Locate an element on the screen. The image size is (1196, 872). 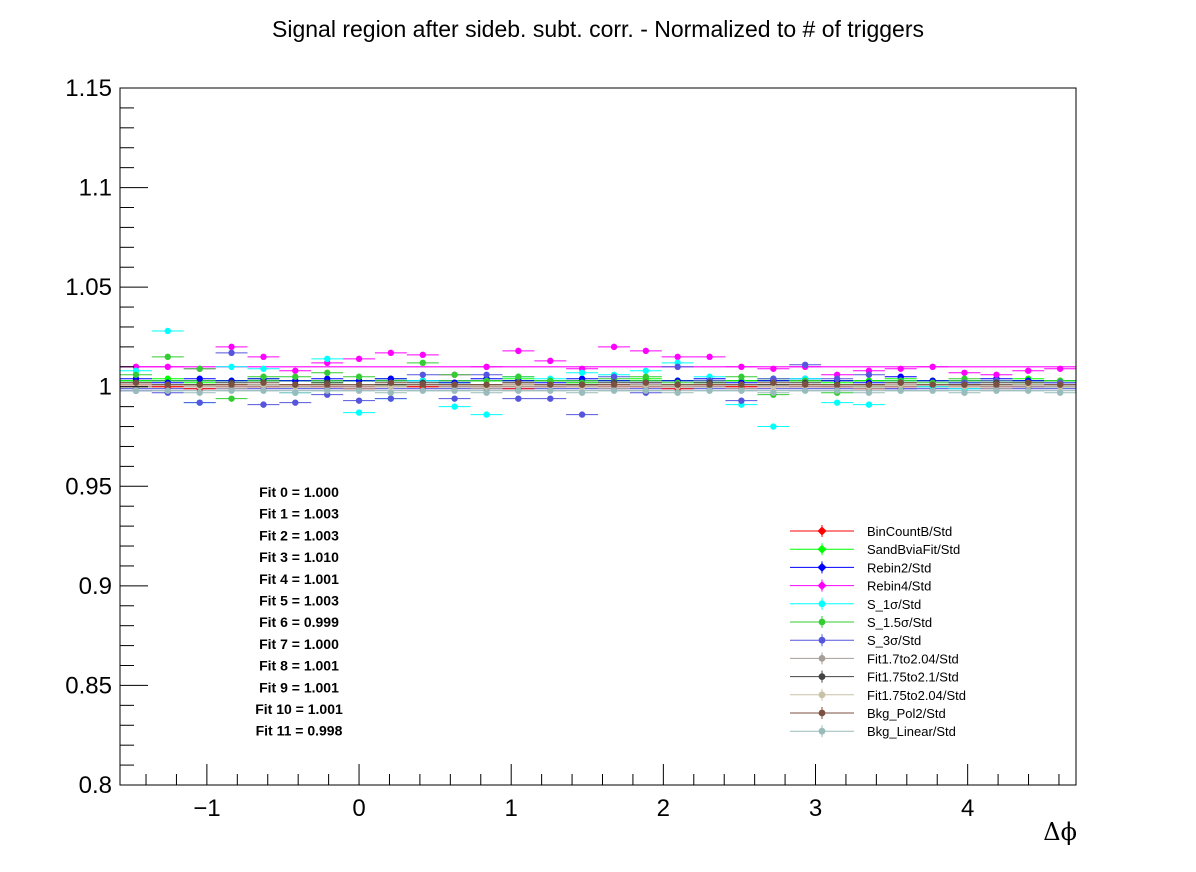
x-tick-label: 4 is located at coordinates (967, 808).